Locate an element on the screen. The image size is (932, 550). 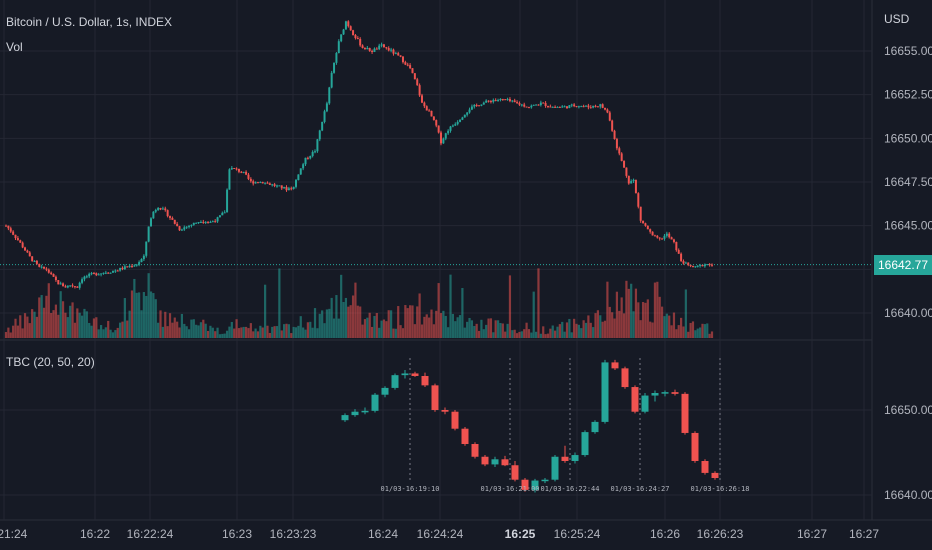
indicator-legend: TBC (20, 50, 20) is located at coordinates (50, 362).